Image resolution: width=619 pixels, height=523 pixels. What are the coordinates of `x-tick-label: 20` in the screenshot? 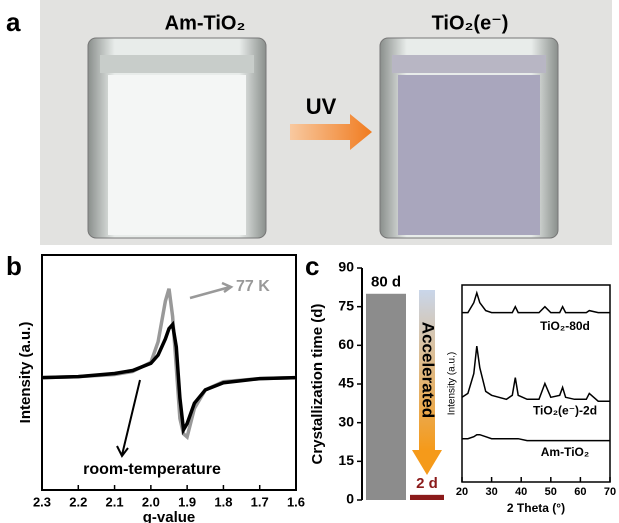 It's located at (462, 492).